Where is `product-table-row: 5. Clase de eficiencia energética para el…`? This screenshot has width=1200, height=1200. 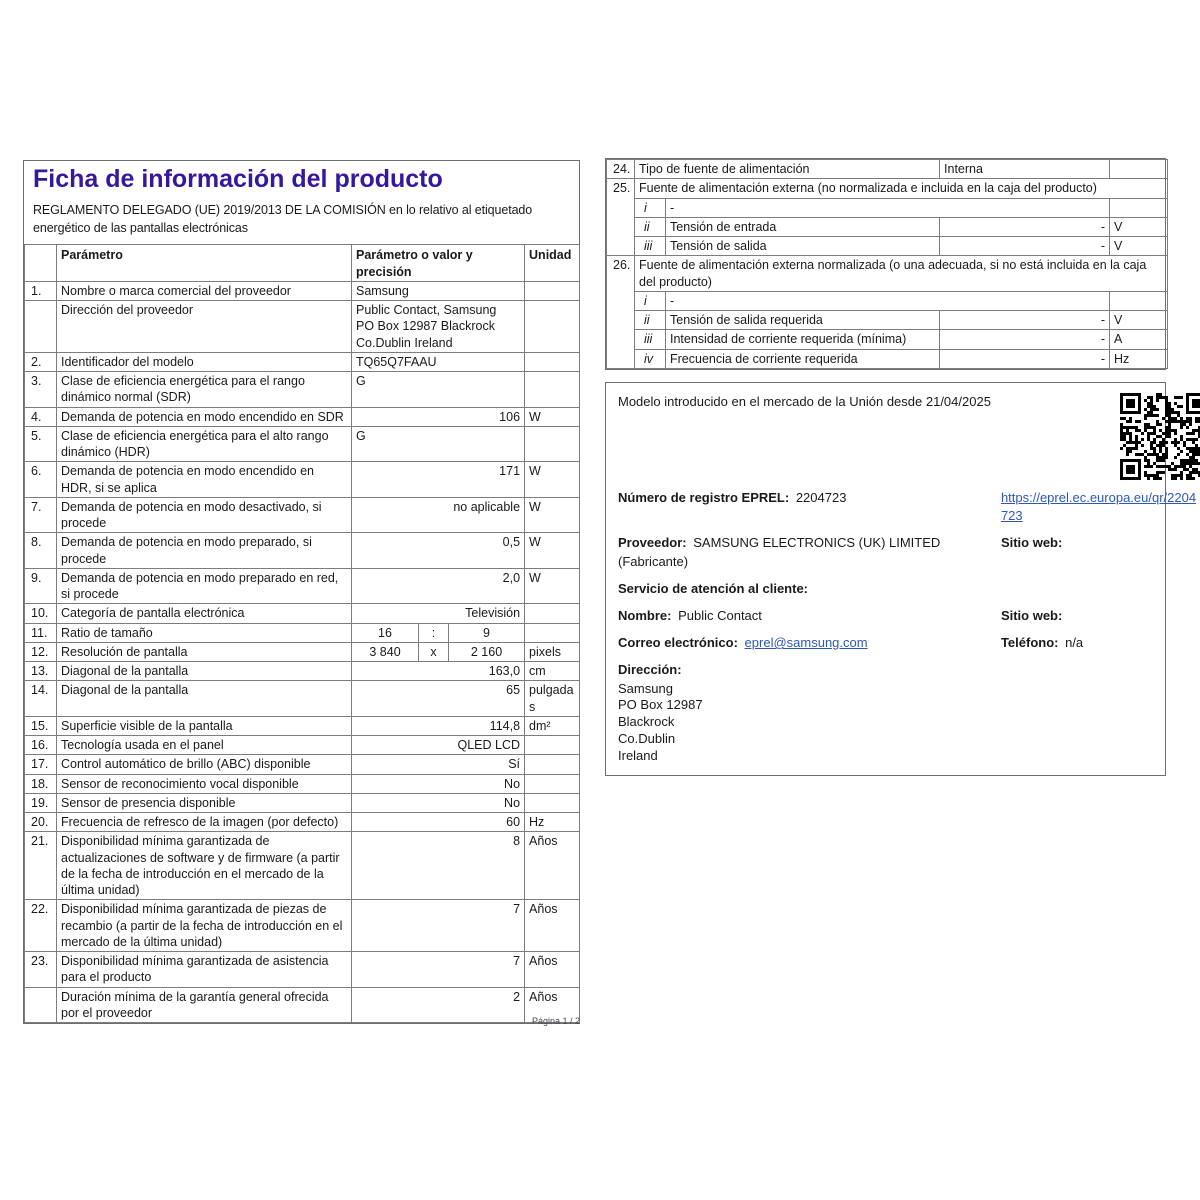
product-table-row: 5. Clase de eficiencia energética para el… is located at coordinates (302, 444).